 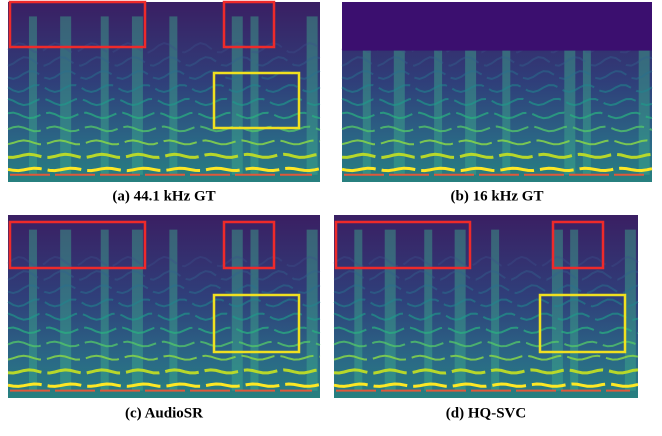 What do you see at coordinates (497, 196) in the screenshot?
I see `caption: (b) 16 kHz GT` at bounding box center [497, 196].